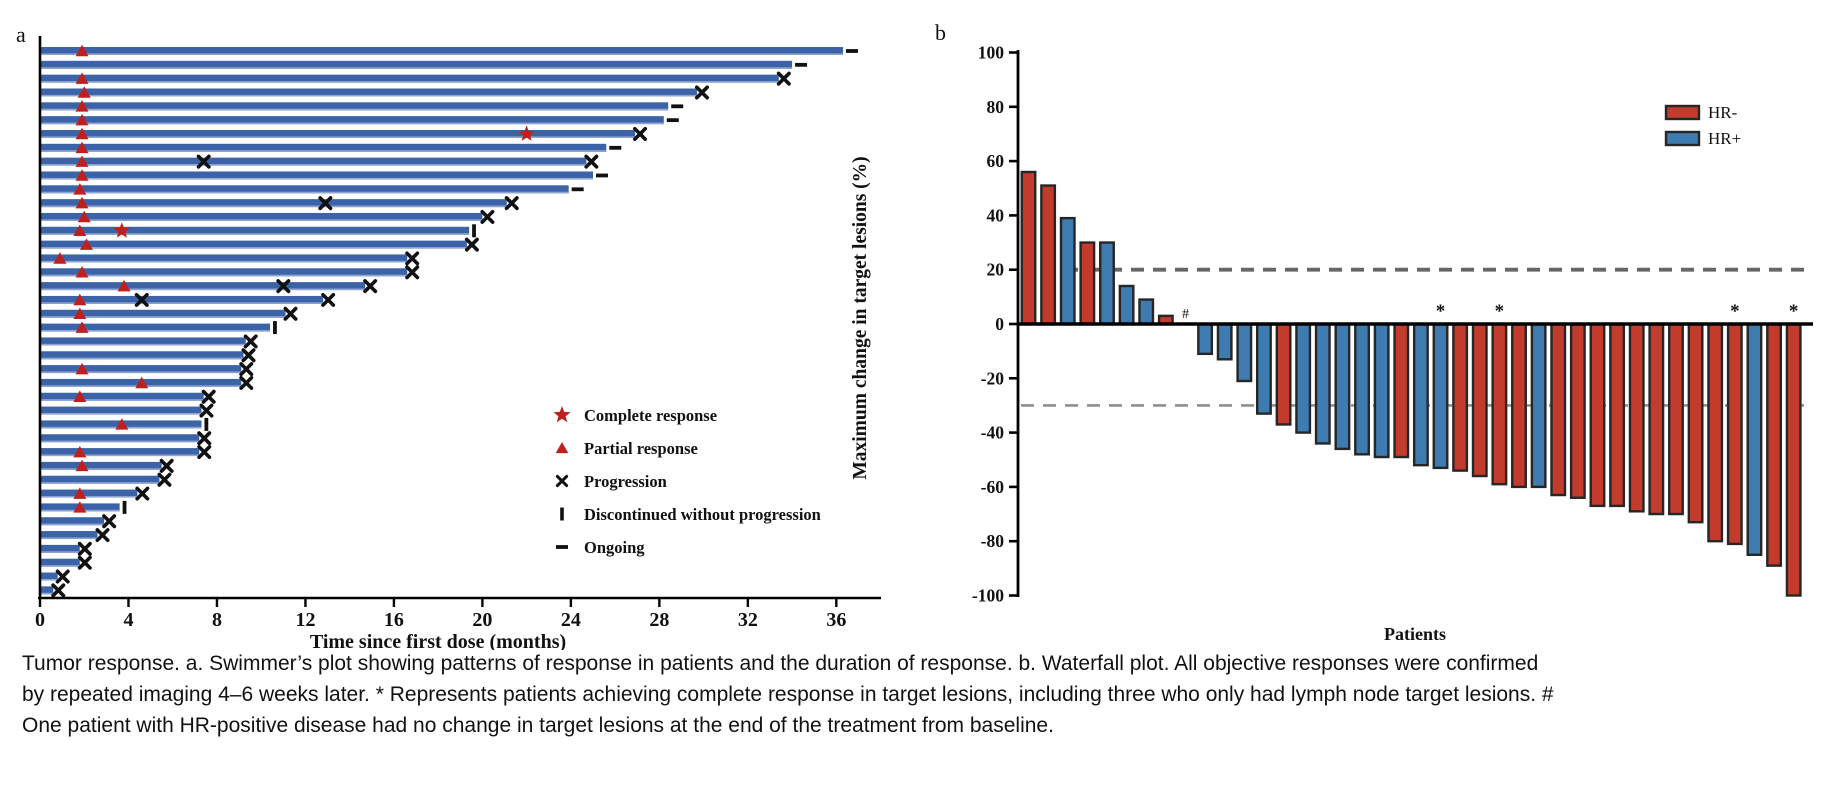  Describe the element at coordinates (1723, 112) in the screenshot. I see `legend-group-label: HR-` at that location.